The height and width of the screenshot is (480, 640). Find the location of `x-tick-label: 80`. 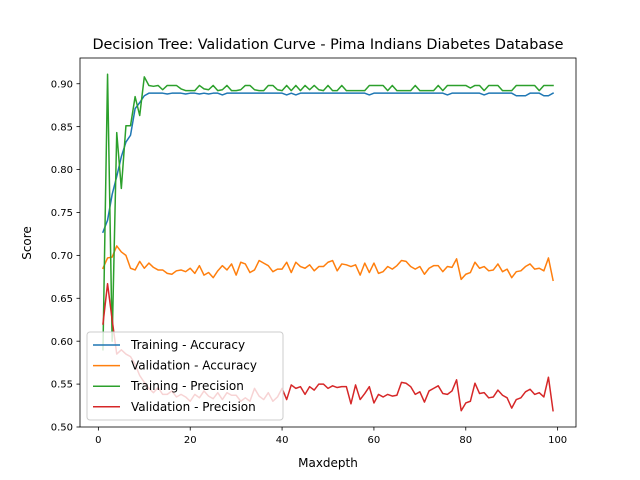

x-tick-label: 80 is located at coordinates (465, 440).